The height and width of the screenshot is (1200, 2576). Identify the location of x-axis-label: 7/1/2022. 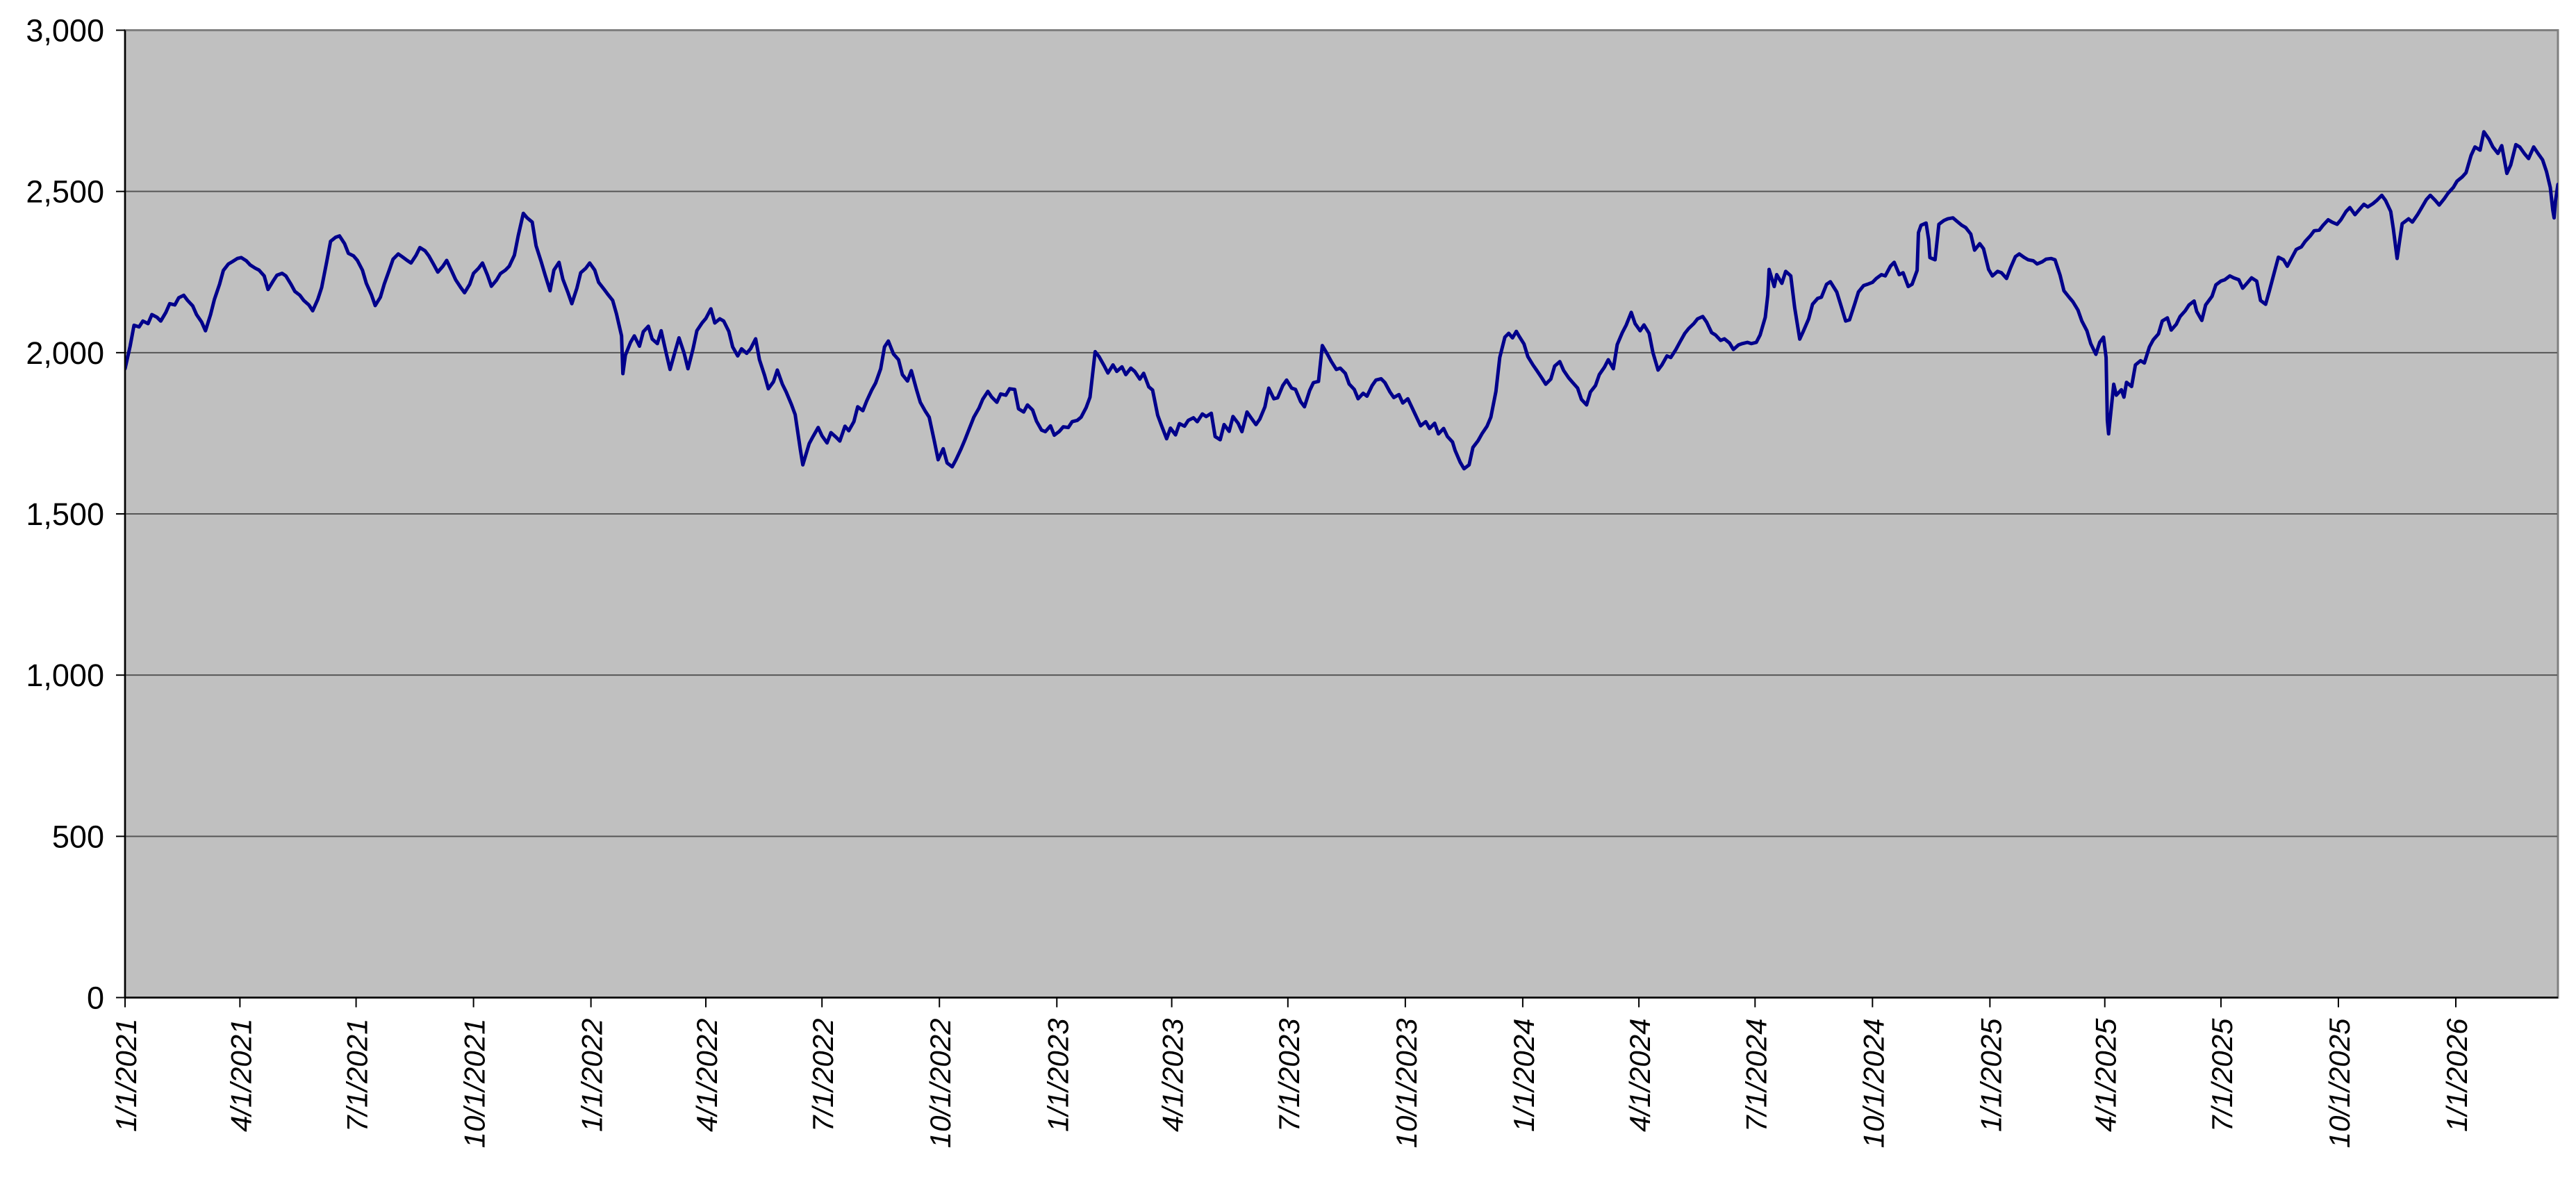
(823, 1076).